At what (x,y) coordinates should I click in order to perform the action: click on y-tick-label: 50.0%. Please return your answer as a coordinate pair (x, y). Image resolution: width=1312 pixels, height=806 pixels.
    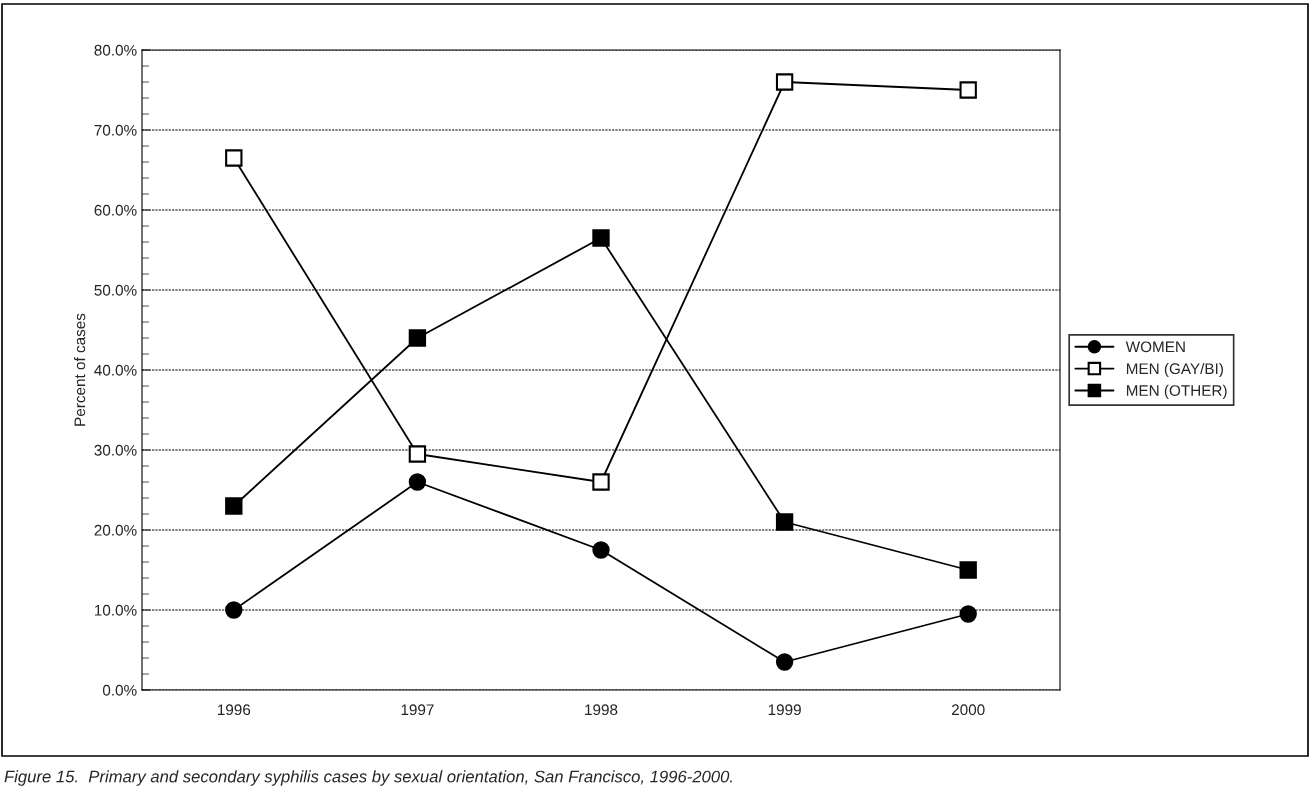
    Looking at the image, I should click on (115, 290).